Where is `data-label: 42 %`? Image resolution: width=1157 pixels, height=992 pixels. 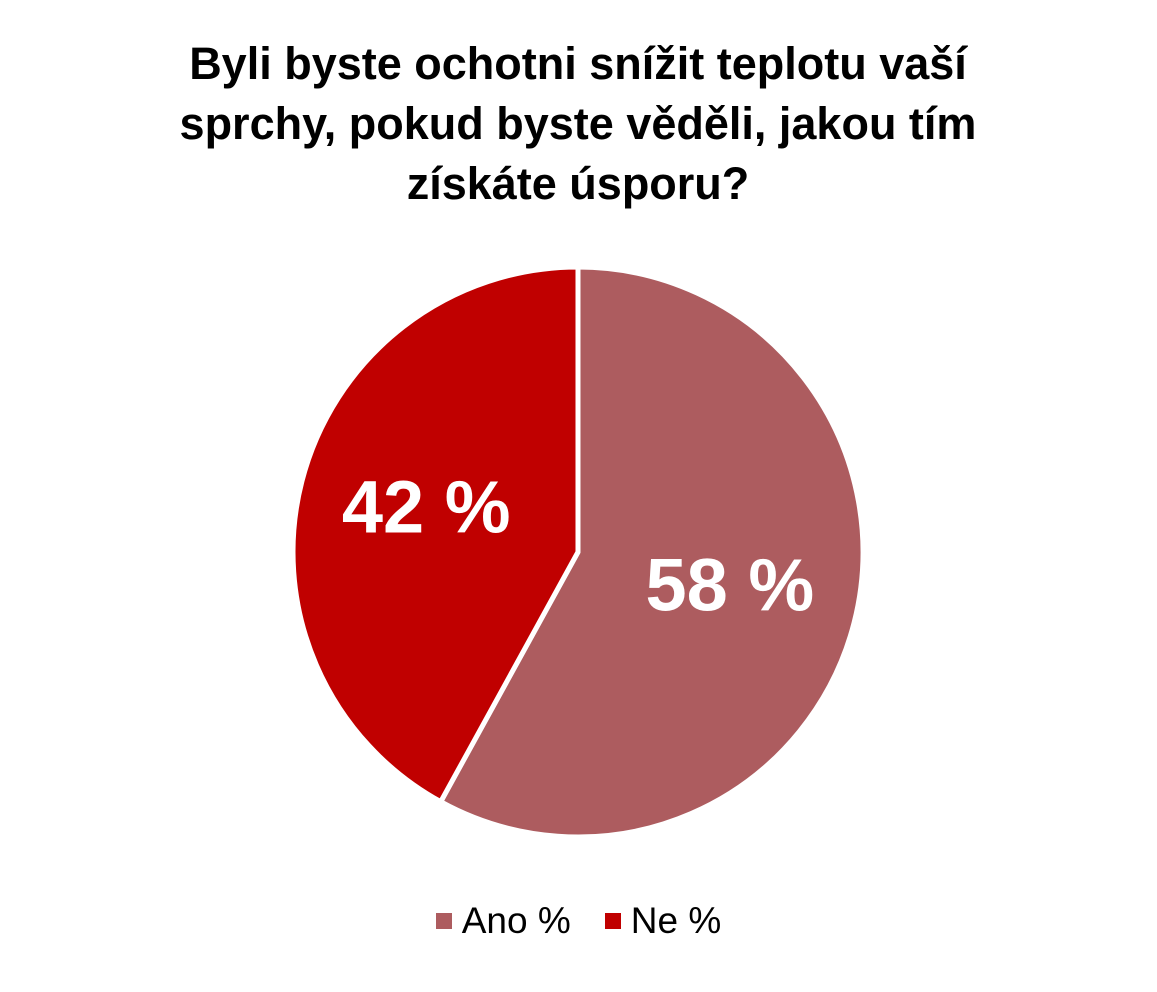
data-label: 42 % is located at coordinates (426, 507).